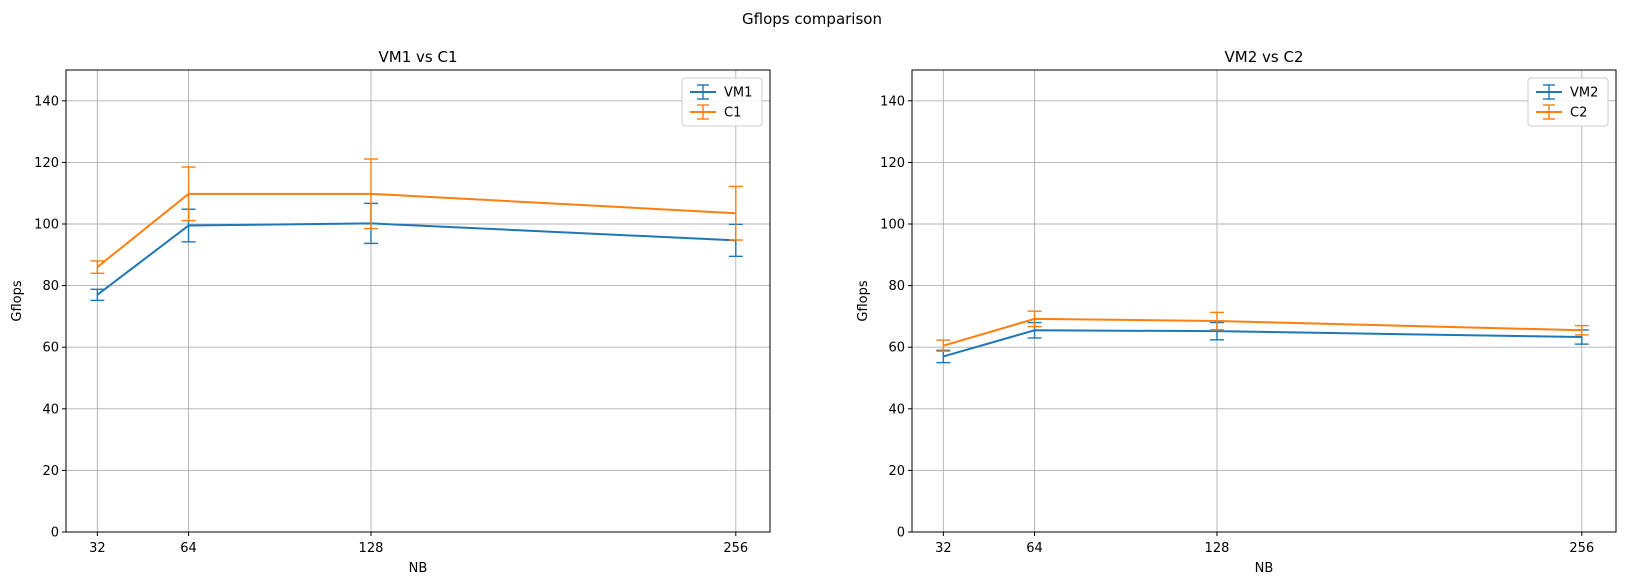  I want to click on chart-title: VM2 vs C2, so click(1264, 57).